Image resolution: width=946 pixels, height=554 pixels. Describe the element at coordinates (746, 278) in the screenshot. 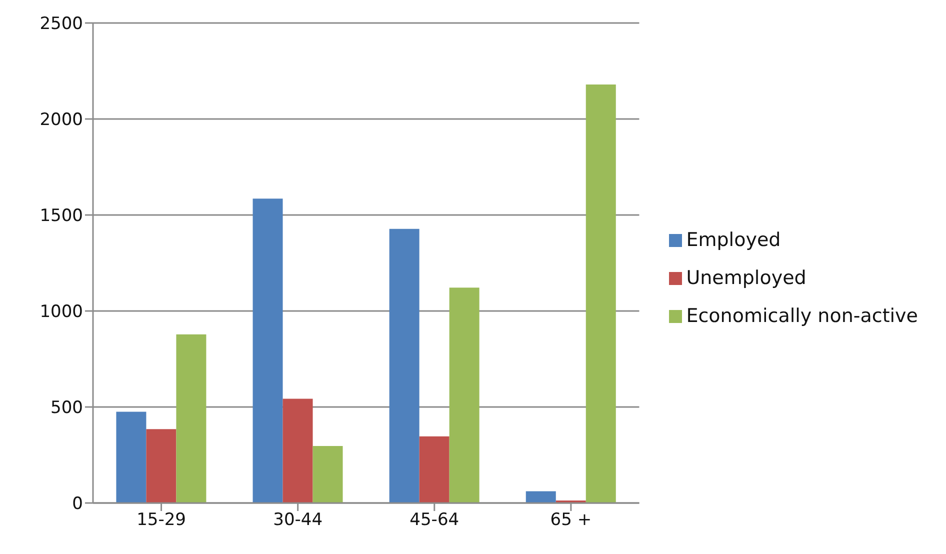

I see `legend-label: Unemployed` at that location.